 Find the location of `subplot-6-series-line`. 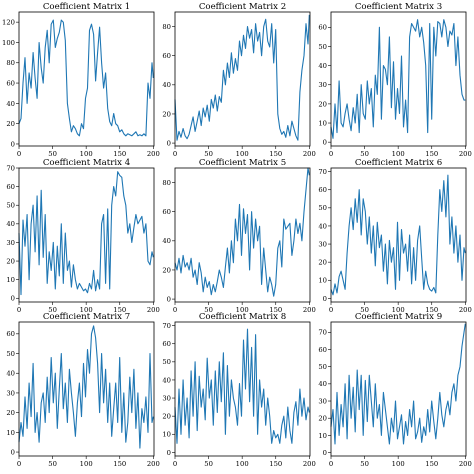

subplot-6-series-line is located at coordinates (398, 235).